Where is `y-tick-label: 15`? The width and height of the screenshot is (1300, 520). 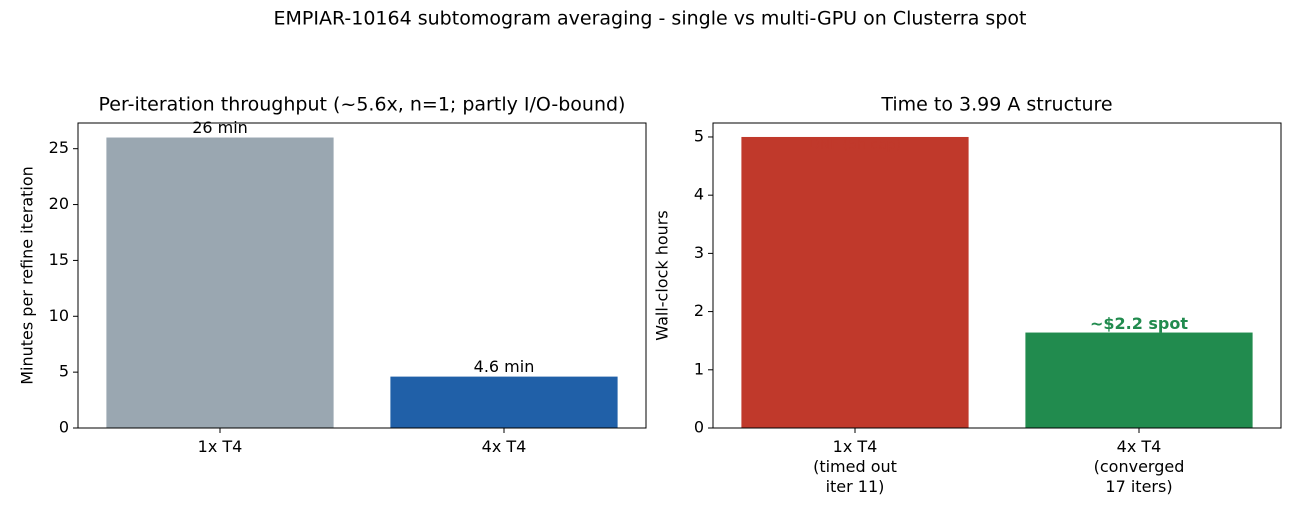 y-tick-label: 15 is located at coordinates (59, 259).